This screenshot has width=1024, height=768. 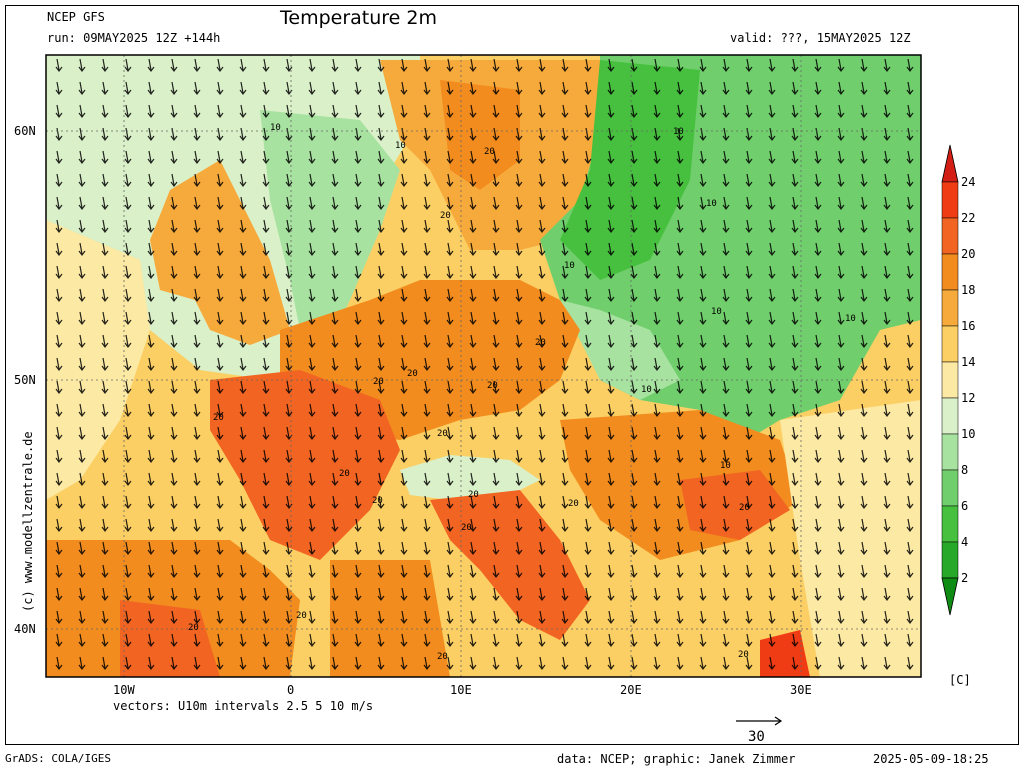 What do you see at coordinates (960, 680) in the screenshot?
I see `colorbar-unit: [C]` at bounding box center [960, 680].